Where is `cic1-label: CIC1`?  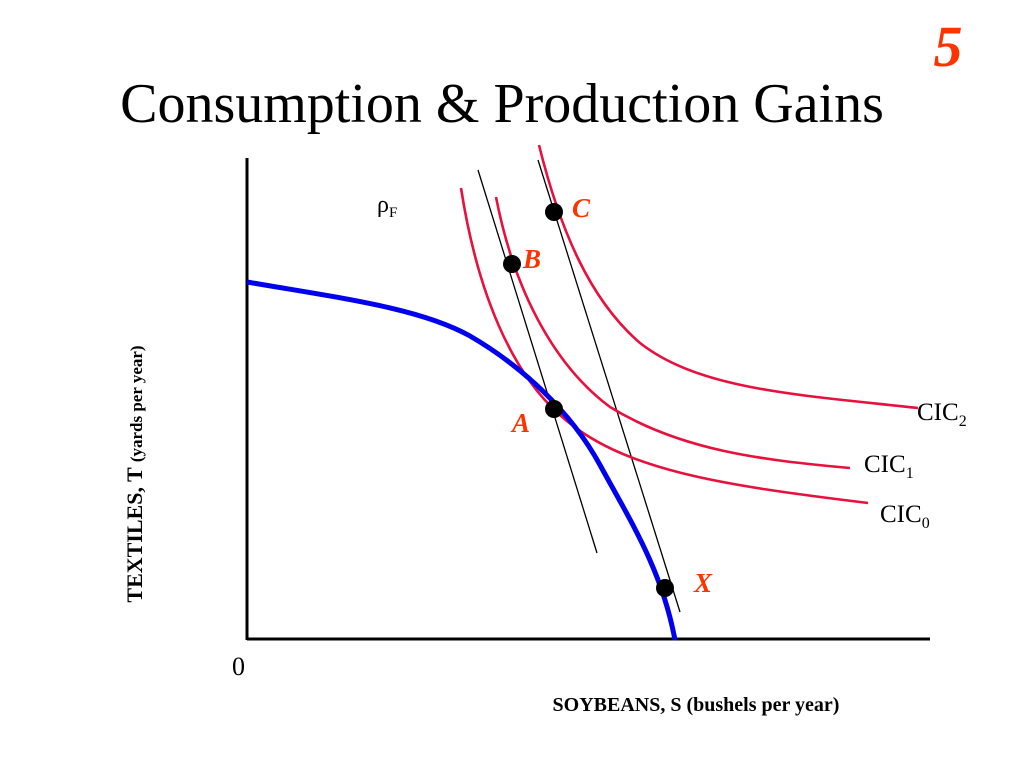
cic1-label: CIC1 is located at coordinates (889, 466).